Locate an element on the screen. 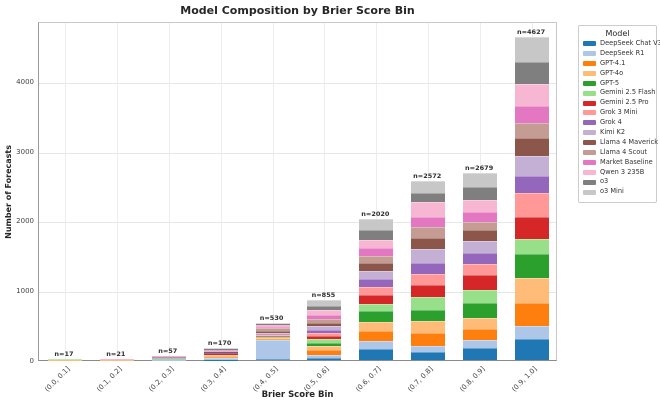 Image resolution: width=660 pixels, height=409 pixels. legend-label: Grok 3 Mini is located at coordinates (619, 112).